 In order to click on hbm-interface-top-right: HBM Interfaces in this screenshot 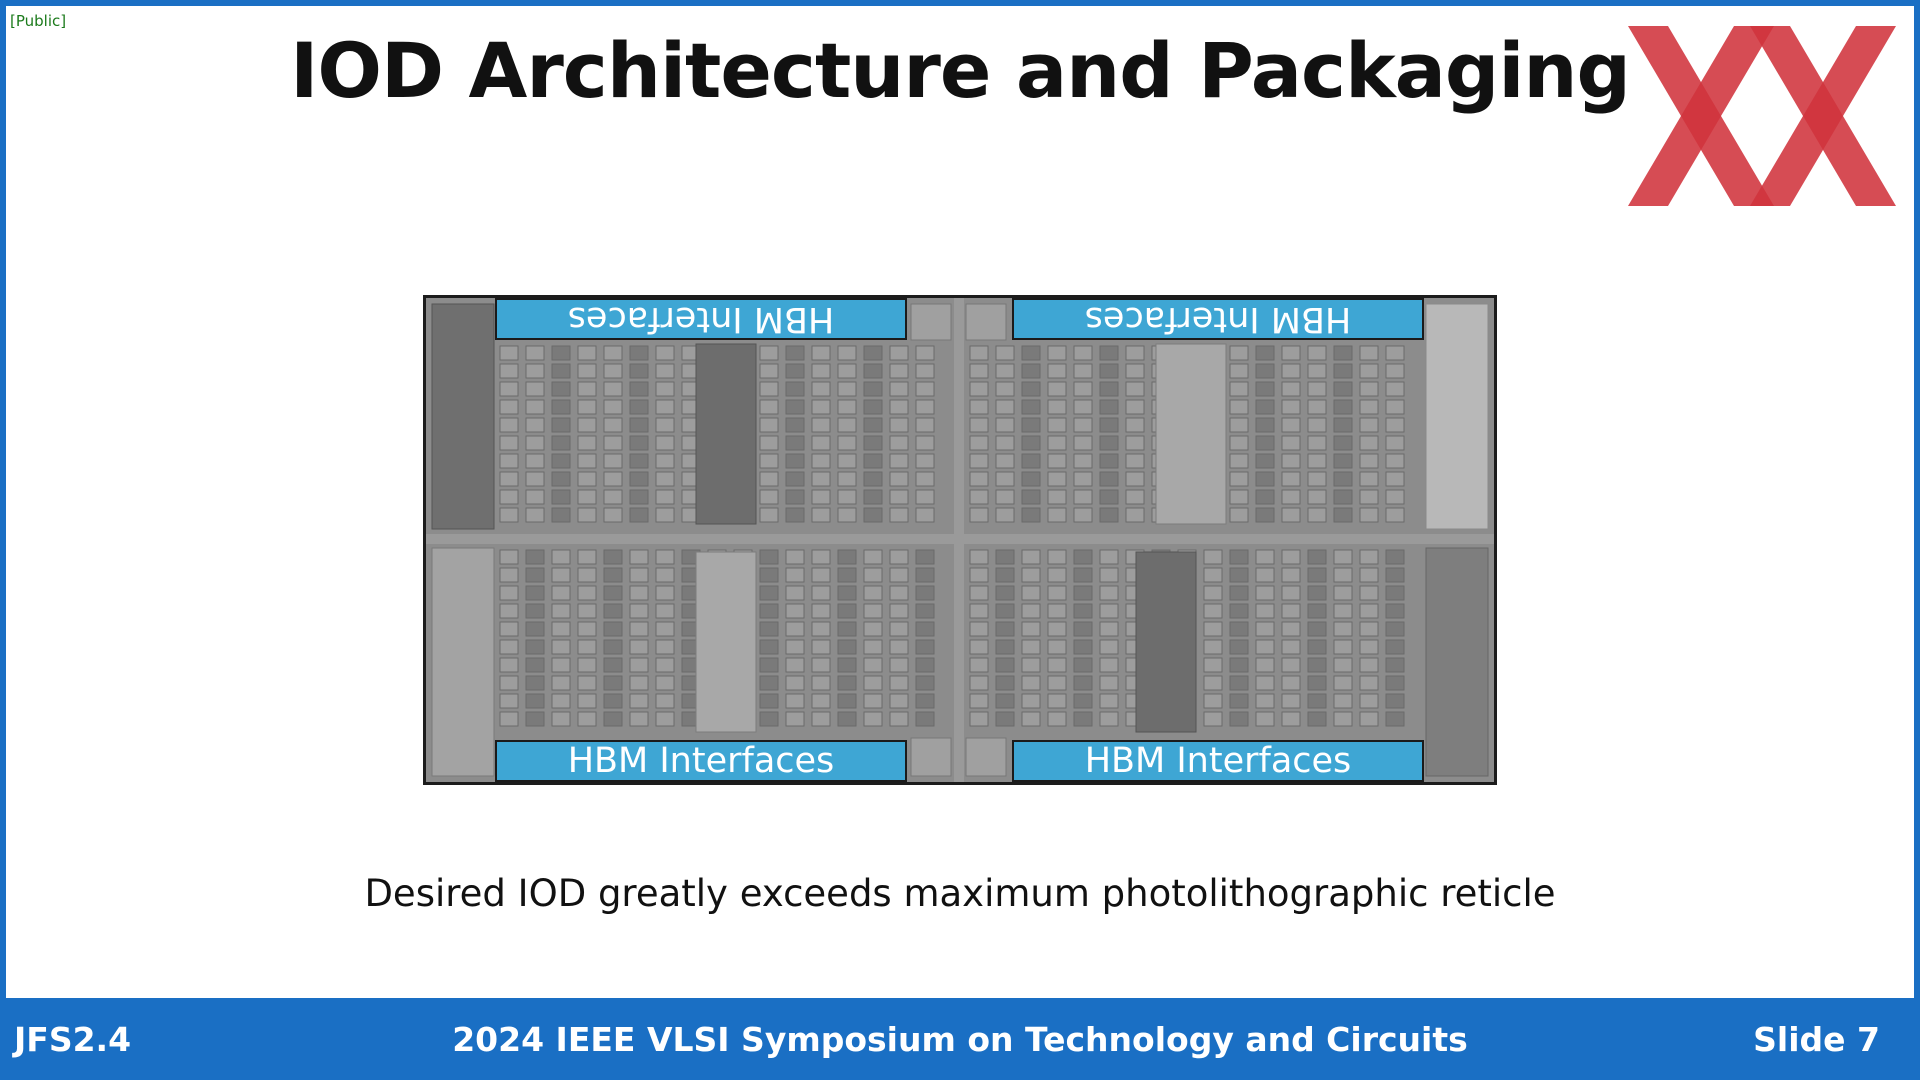, I will do `click(1218, 319)`.